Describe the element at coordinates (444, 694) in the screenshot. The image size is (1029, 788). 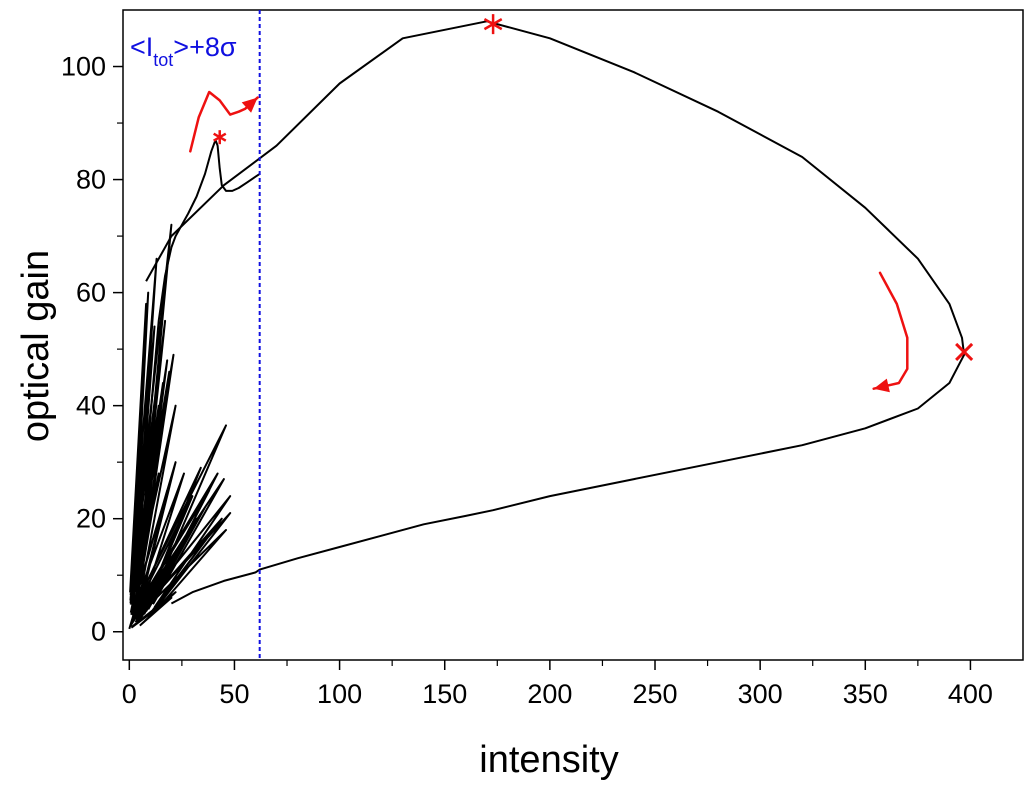
I see `x-tick-label: 150` at that location.